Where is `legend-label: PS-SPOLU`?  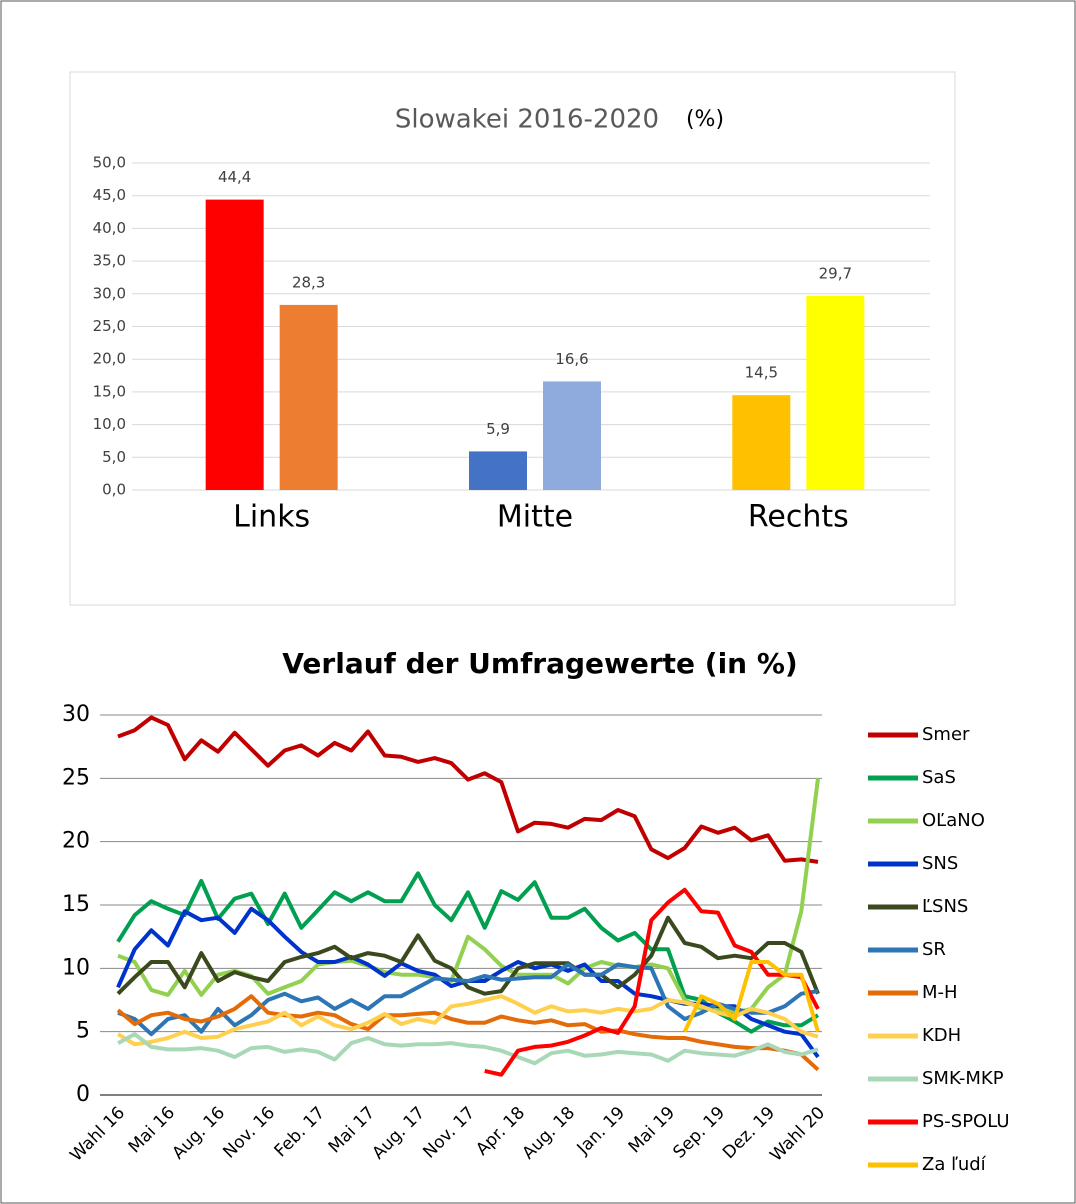
legend-label: PS-SPOLU is located at coordinates (966, 1121).